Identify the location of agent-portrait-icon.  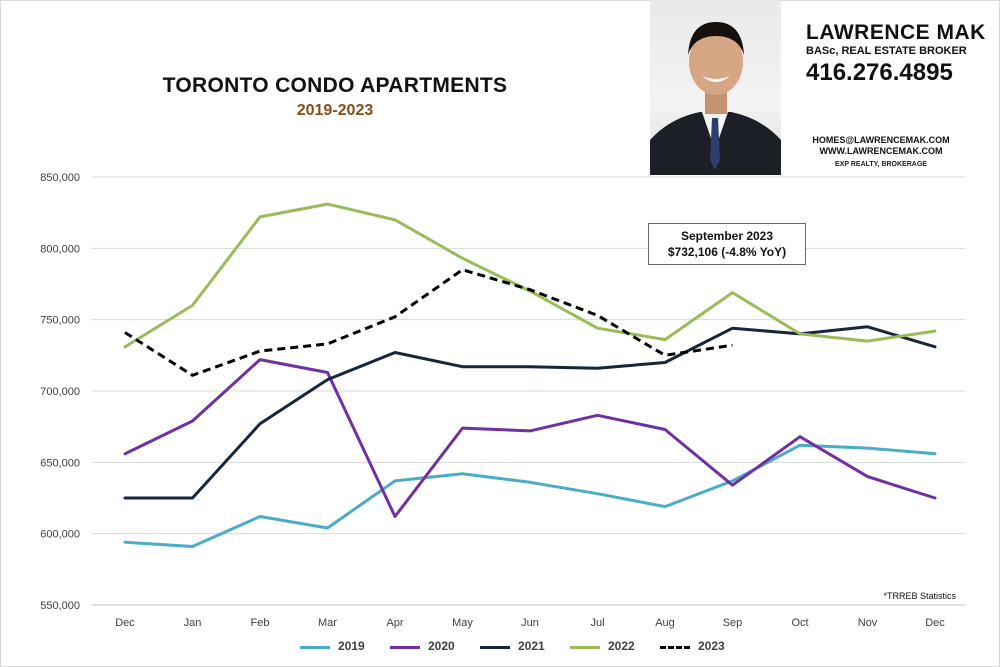
(715, 98).